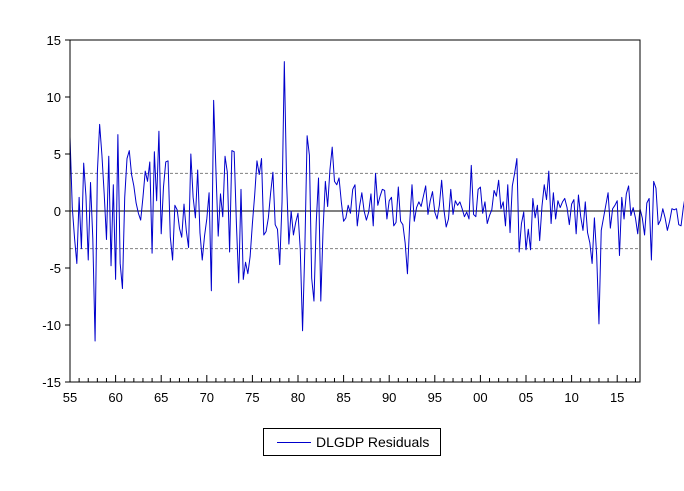 The width and height of the screenshot is (684, 491). Describe the element at coordinates (55, 268) in the screenshot. I see `y-tick-label: -5` at that location.